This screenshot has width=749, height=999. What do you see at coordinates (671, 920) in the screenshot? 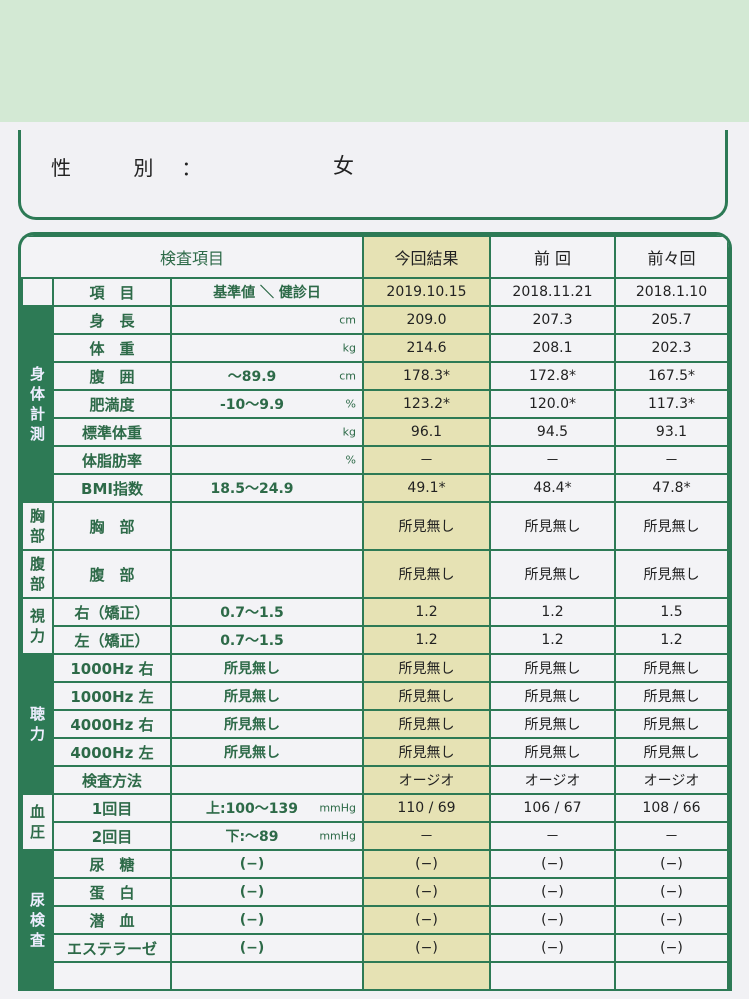
I see `prev2-value: (−)` at bounding box center [671, 920].